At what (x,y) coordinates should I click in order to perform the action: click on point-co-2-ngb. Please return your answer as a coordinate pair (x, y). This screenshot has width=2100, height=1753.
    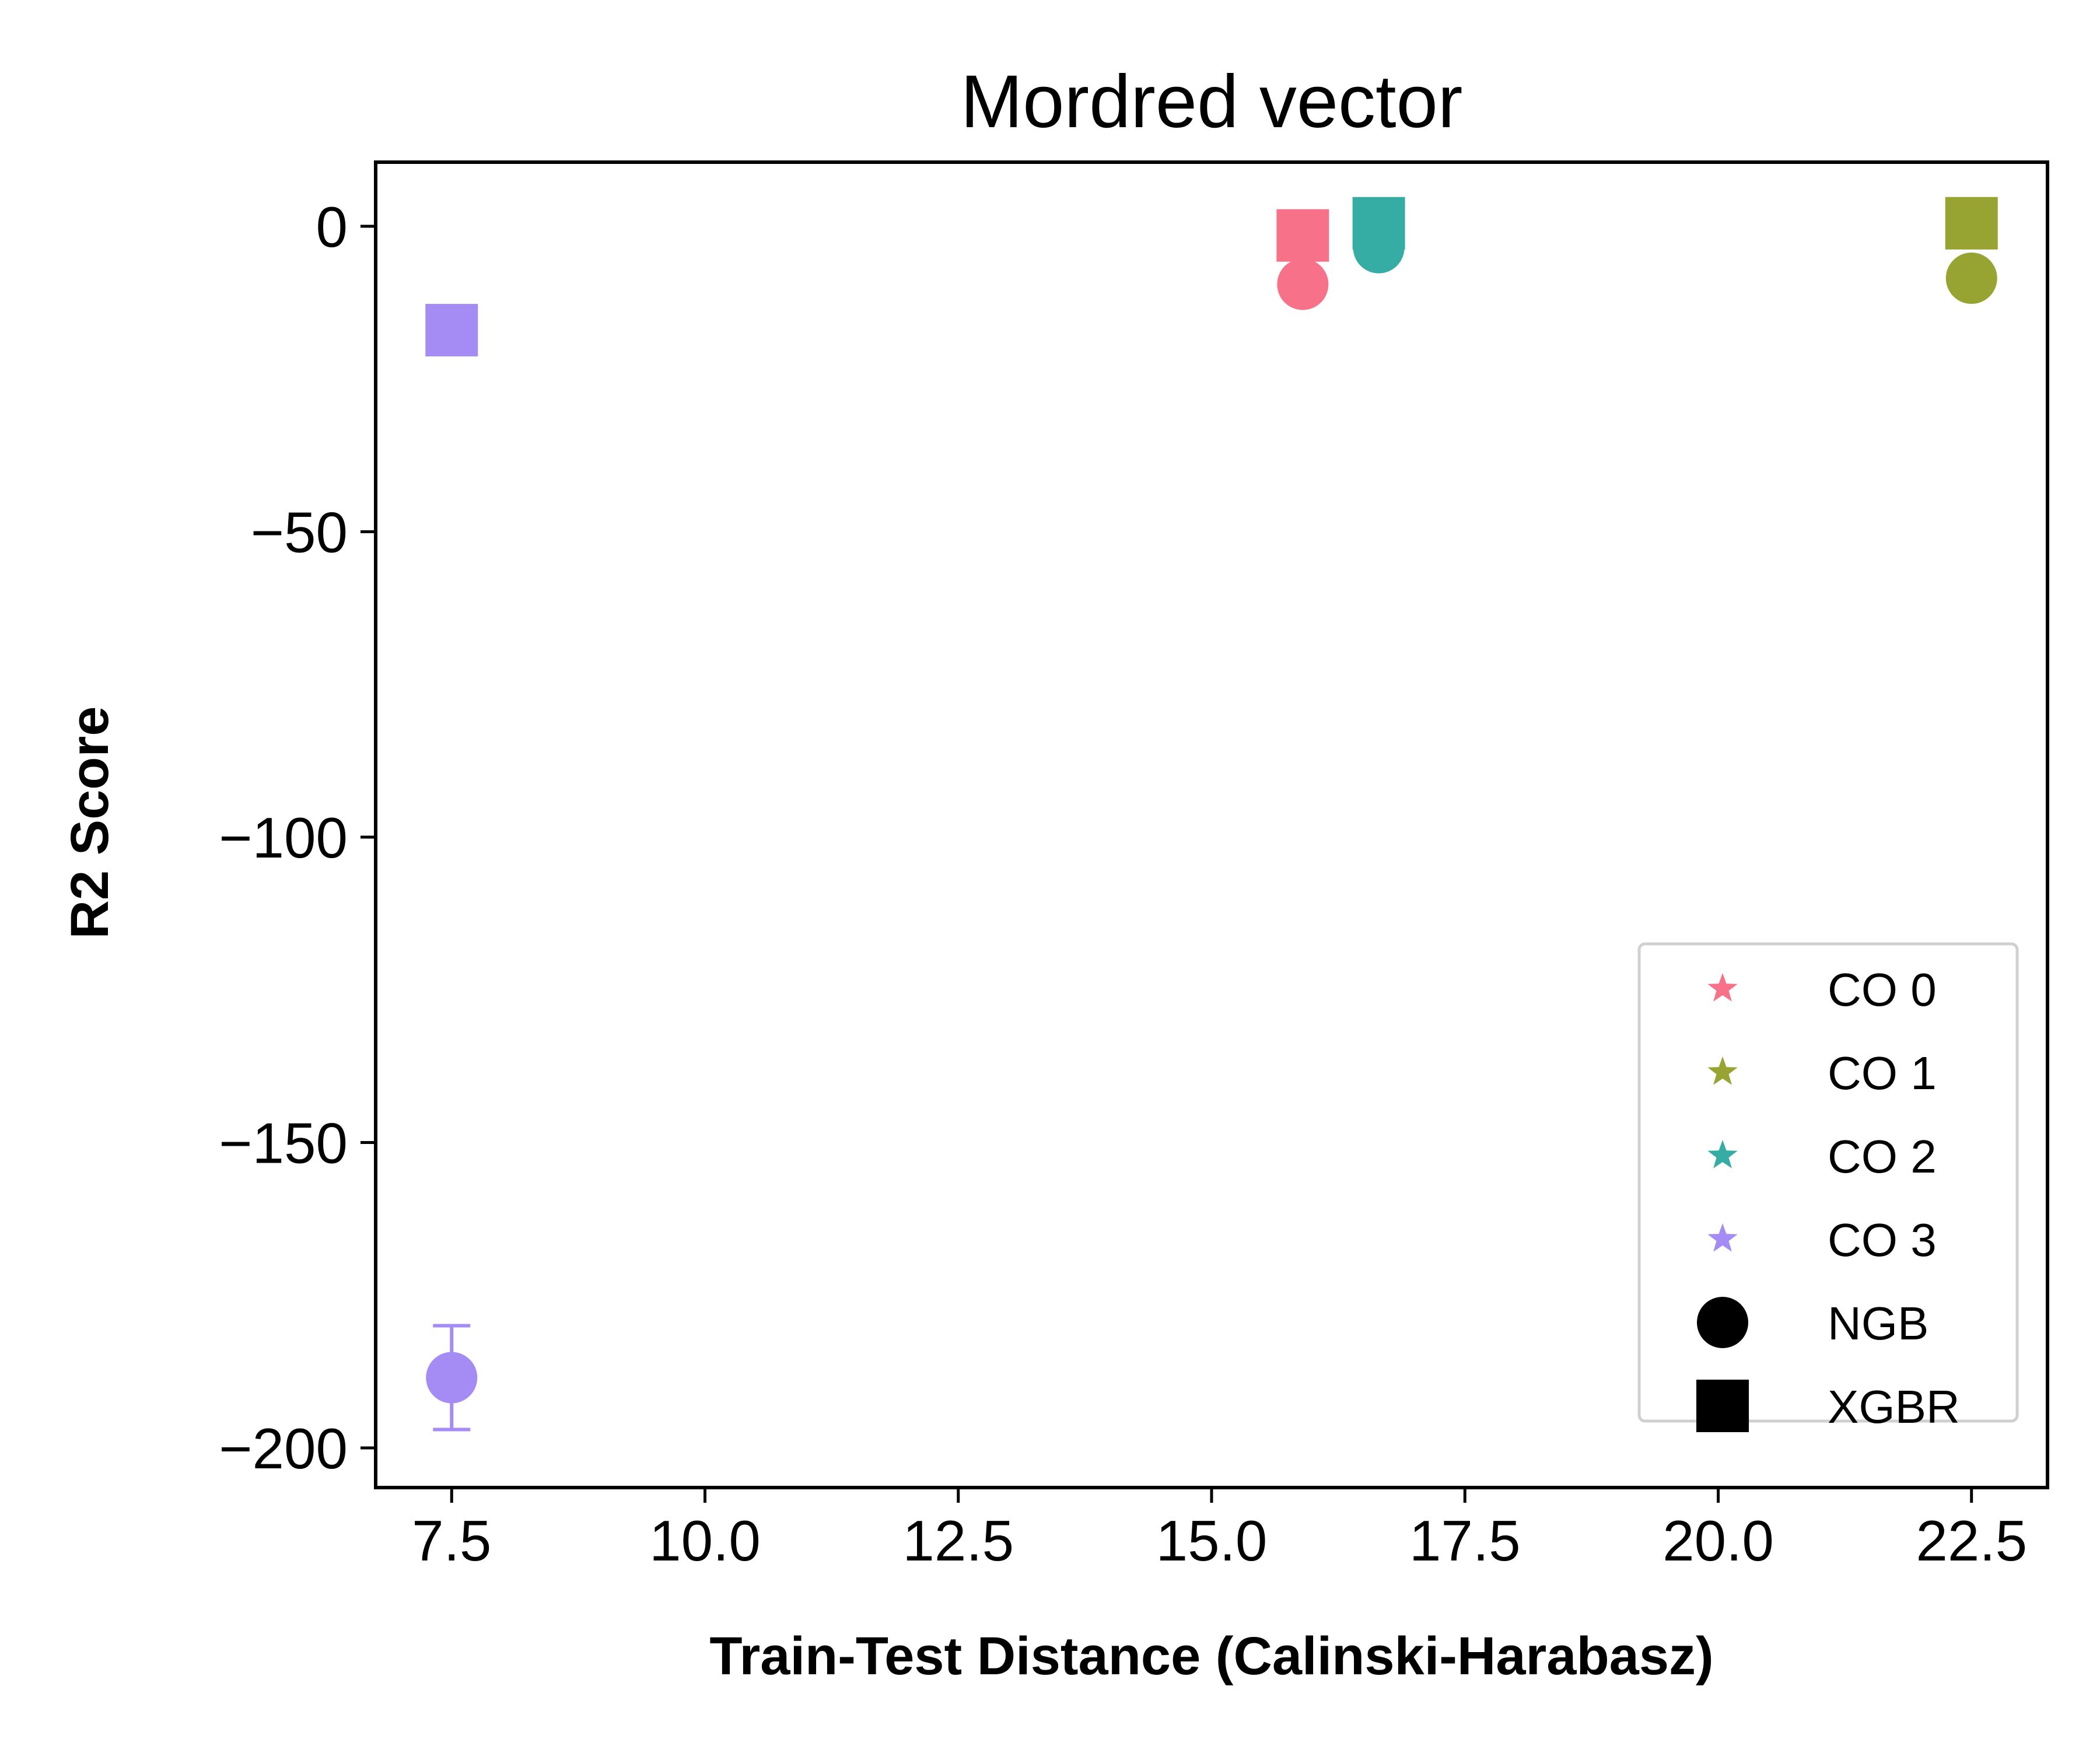
    Looking at the image, I should click on (1379, 248).